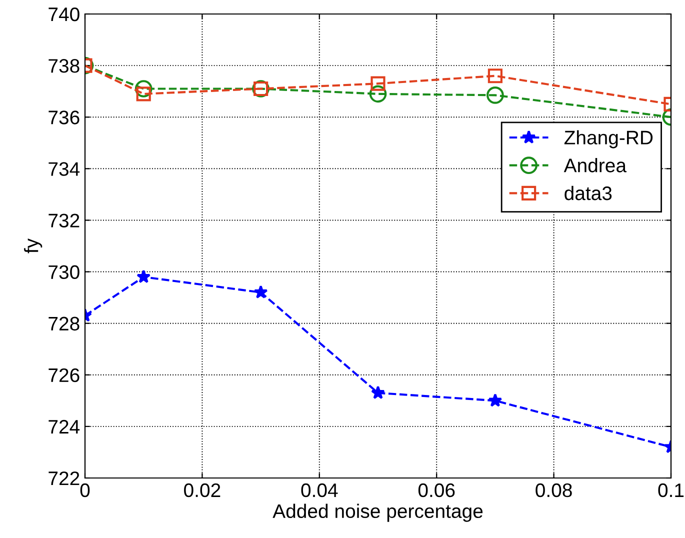 This screenshot has height=538, width=685. I want to click on x-tick-label: 0.1, so click(671, 490).